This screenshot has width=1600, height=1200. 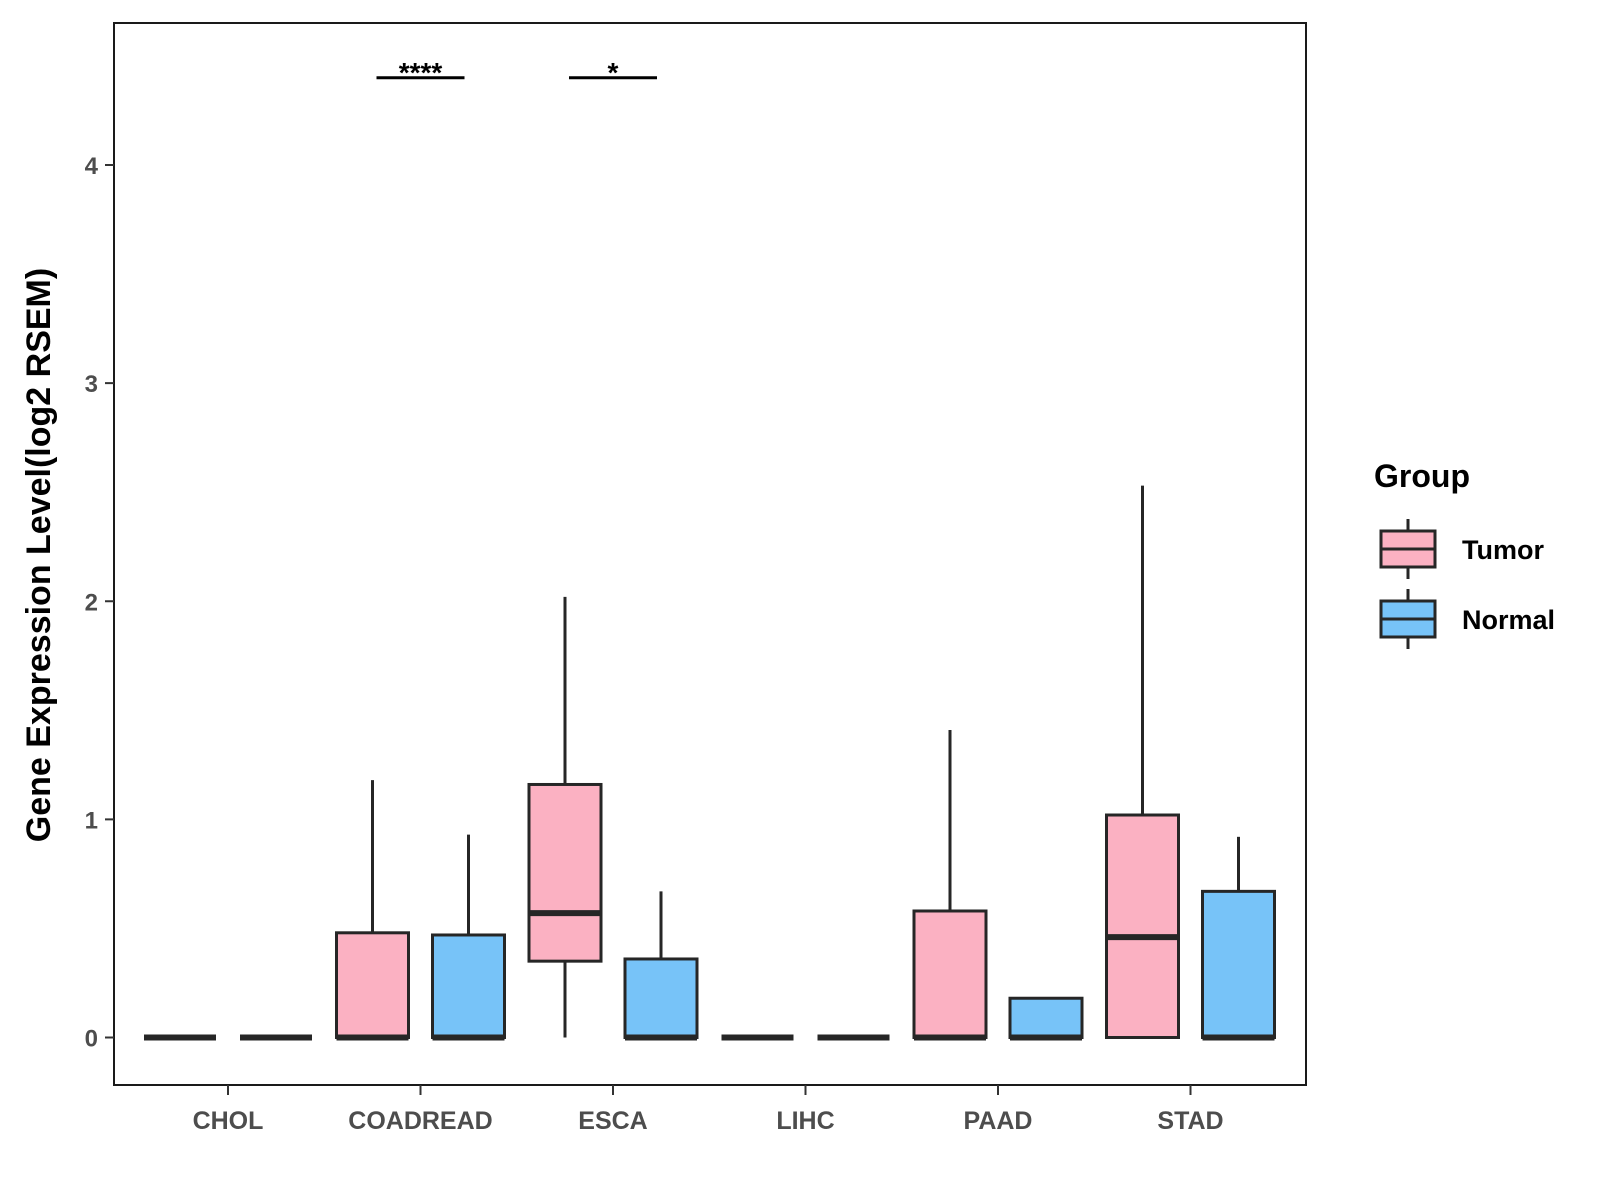 I want to click on x-tick-label: LIHC, so click(x=805, y=1121).